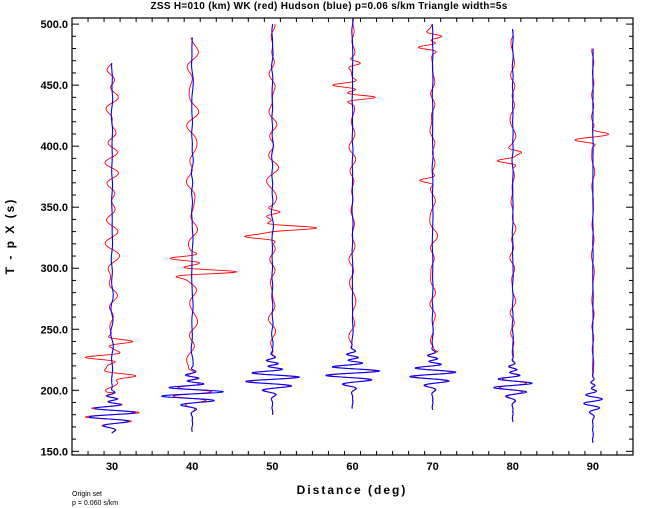 The height and width of the screenshot is (508, 659). What do you see at coordinates (87, 494) in the screenshot?
I see `footnote-origin: Origin set` at bounding box center [87, 494].